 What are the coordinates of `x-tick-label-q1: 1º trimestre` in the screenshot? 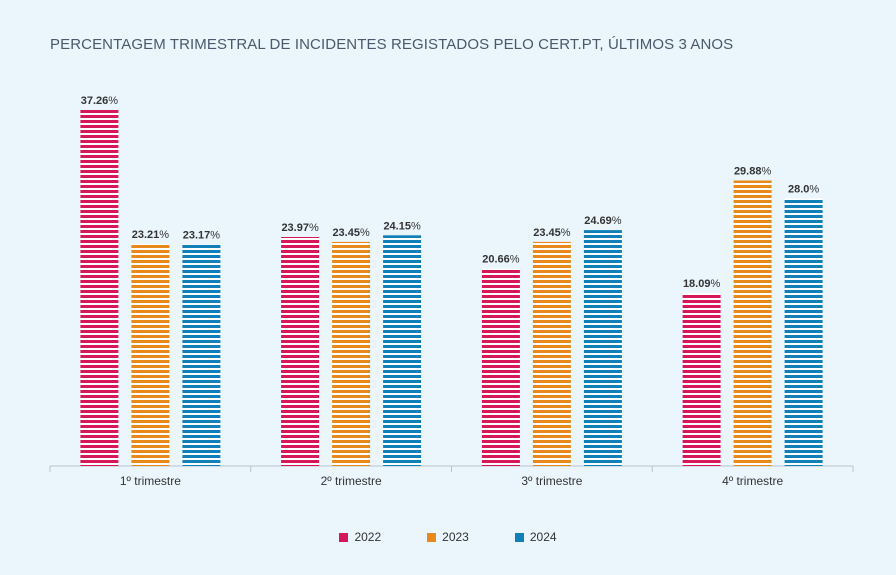 It's located at (150, 481).